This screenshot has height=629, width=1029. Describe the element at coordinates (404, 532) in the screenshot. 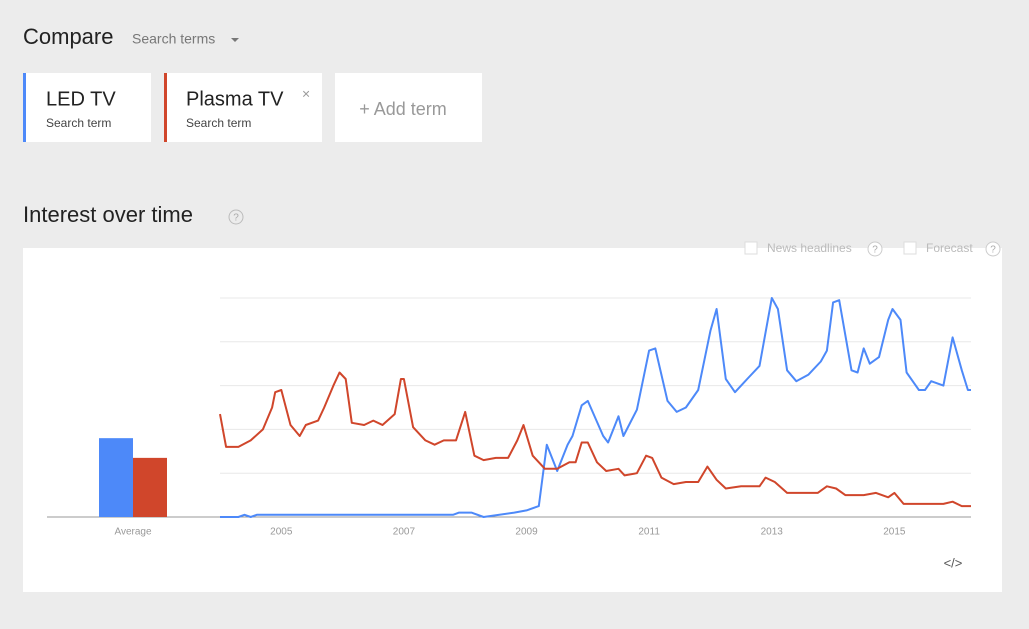

I see `x-tick-label: 2007` at that location.